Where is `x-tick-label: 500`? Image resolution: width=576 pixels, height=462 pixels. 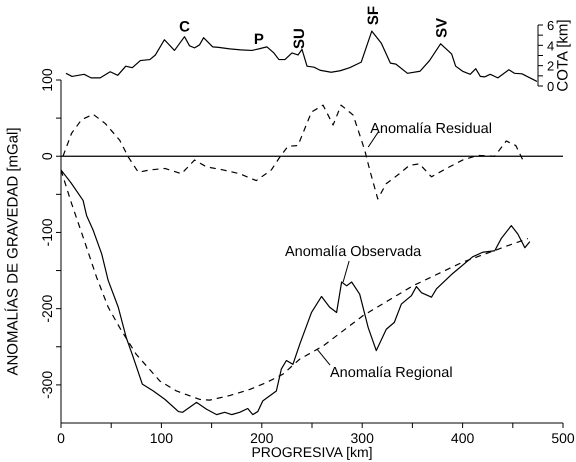 x-tick-label: 500 is located at coordinates (563, 438).